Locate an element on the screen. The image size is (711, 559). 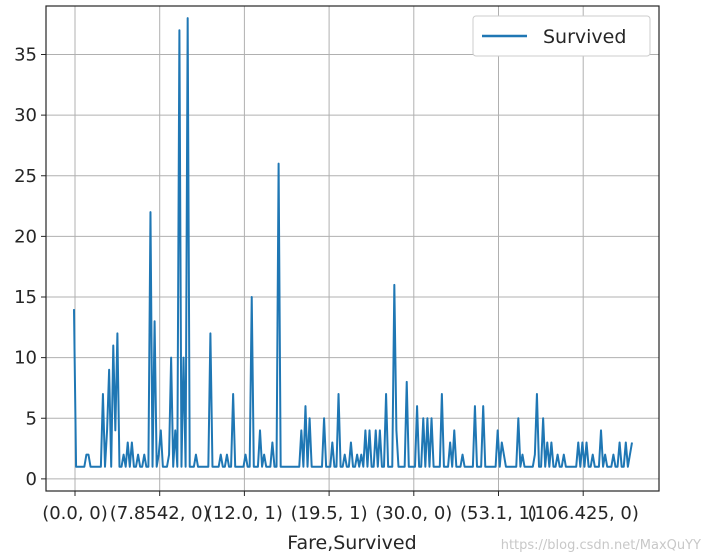
legend-label-survived: Survived is located at coordinates (584, 37).